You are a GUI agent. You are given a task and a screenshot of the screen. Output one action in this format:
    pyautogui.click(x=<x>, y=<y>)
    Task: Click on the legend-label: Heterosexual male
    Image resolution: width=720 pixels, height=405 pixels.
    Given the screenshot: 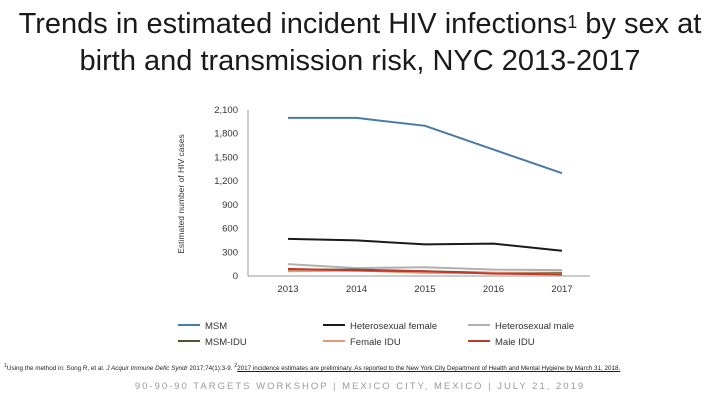 What is the action you would take?
    pyautogui.click(x=534, y=326)
    